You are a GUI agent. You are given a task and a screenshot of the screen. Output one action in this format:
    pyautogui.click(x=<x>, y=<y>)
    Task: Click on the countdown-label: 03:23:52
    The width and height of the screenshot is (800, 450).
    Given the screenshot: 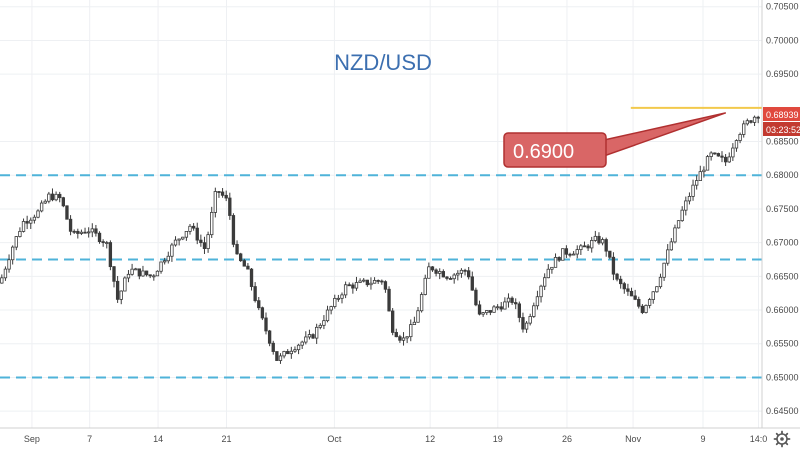 What is the action you would take?
    pyautogui.click(x=783, y=130)
    